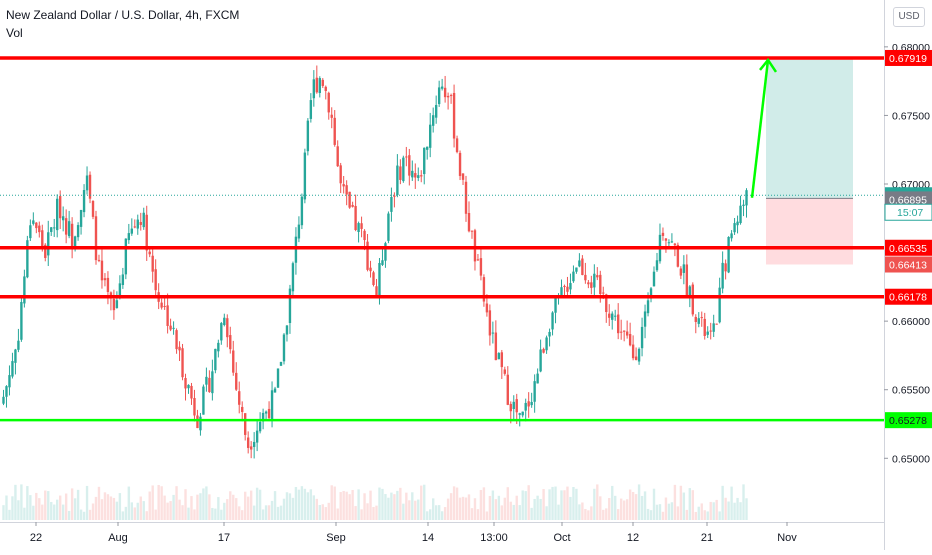 The width and height of the screenshot is (932, 555). I want to click on x-tick-label: 17, so click(224, 538).